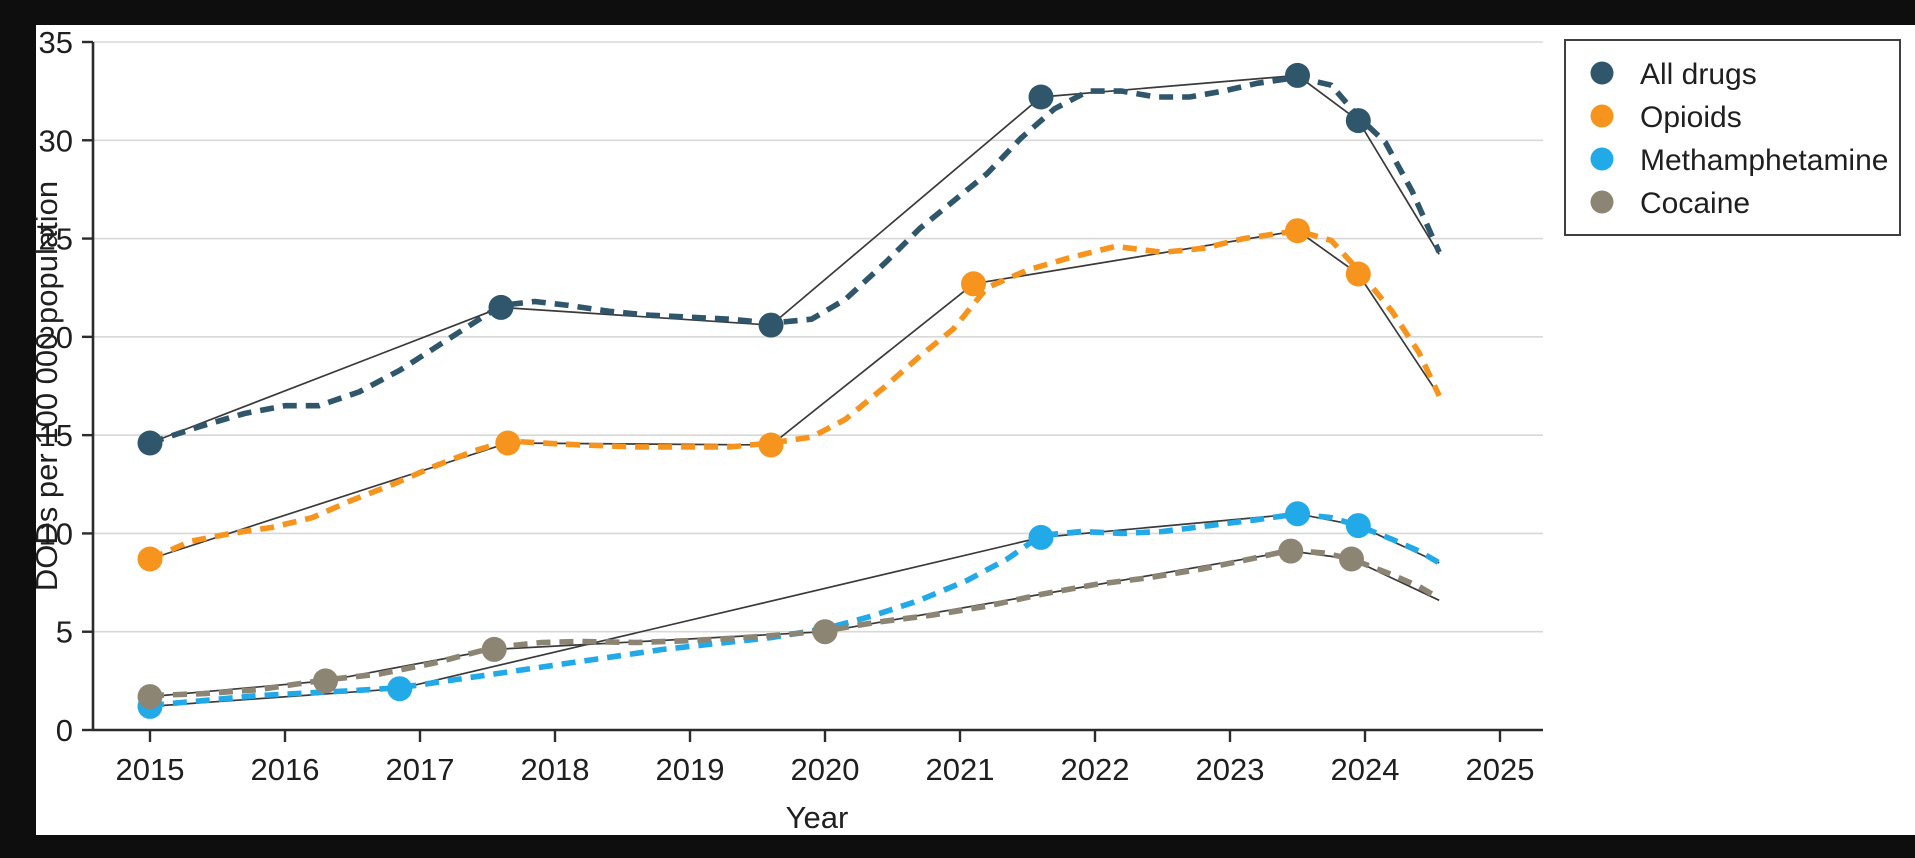 Image resolution: width=1915 pixels, height=858 pixels. I want to click on legend-item-all-drugs: All drugs, so click(1673, 74).